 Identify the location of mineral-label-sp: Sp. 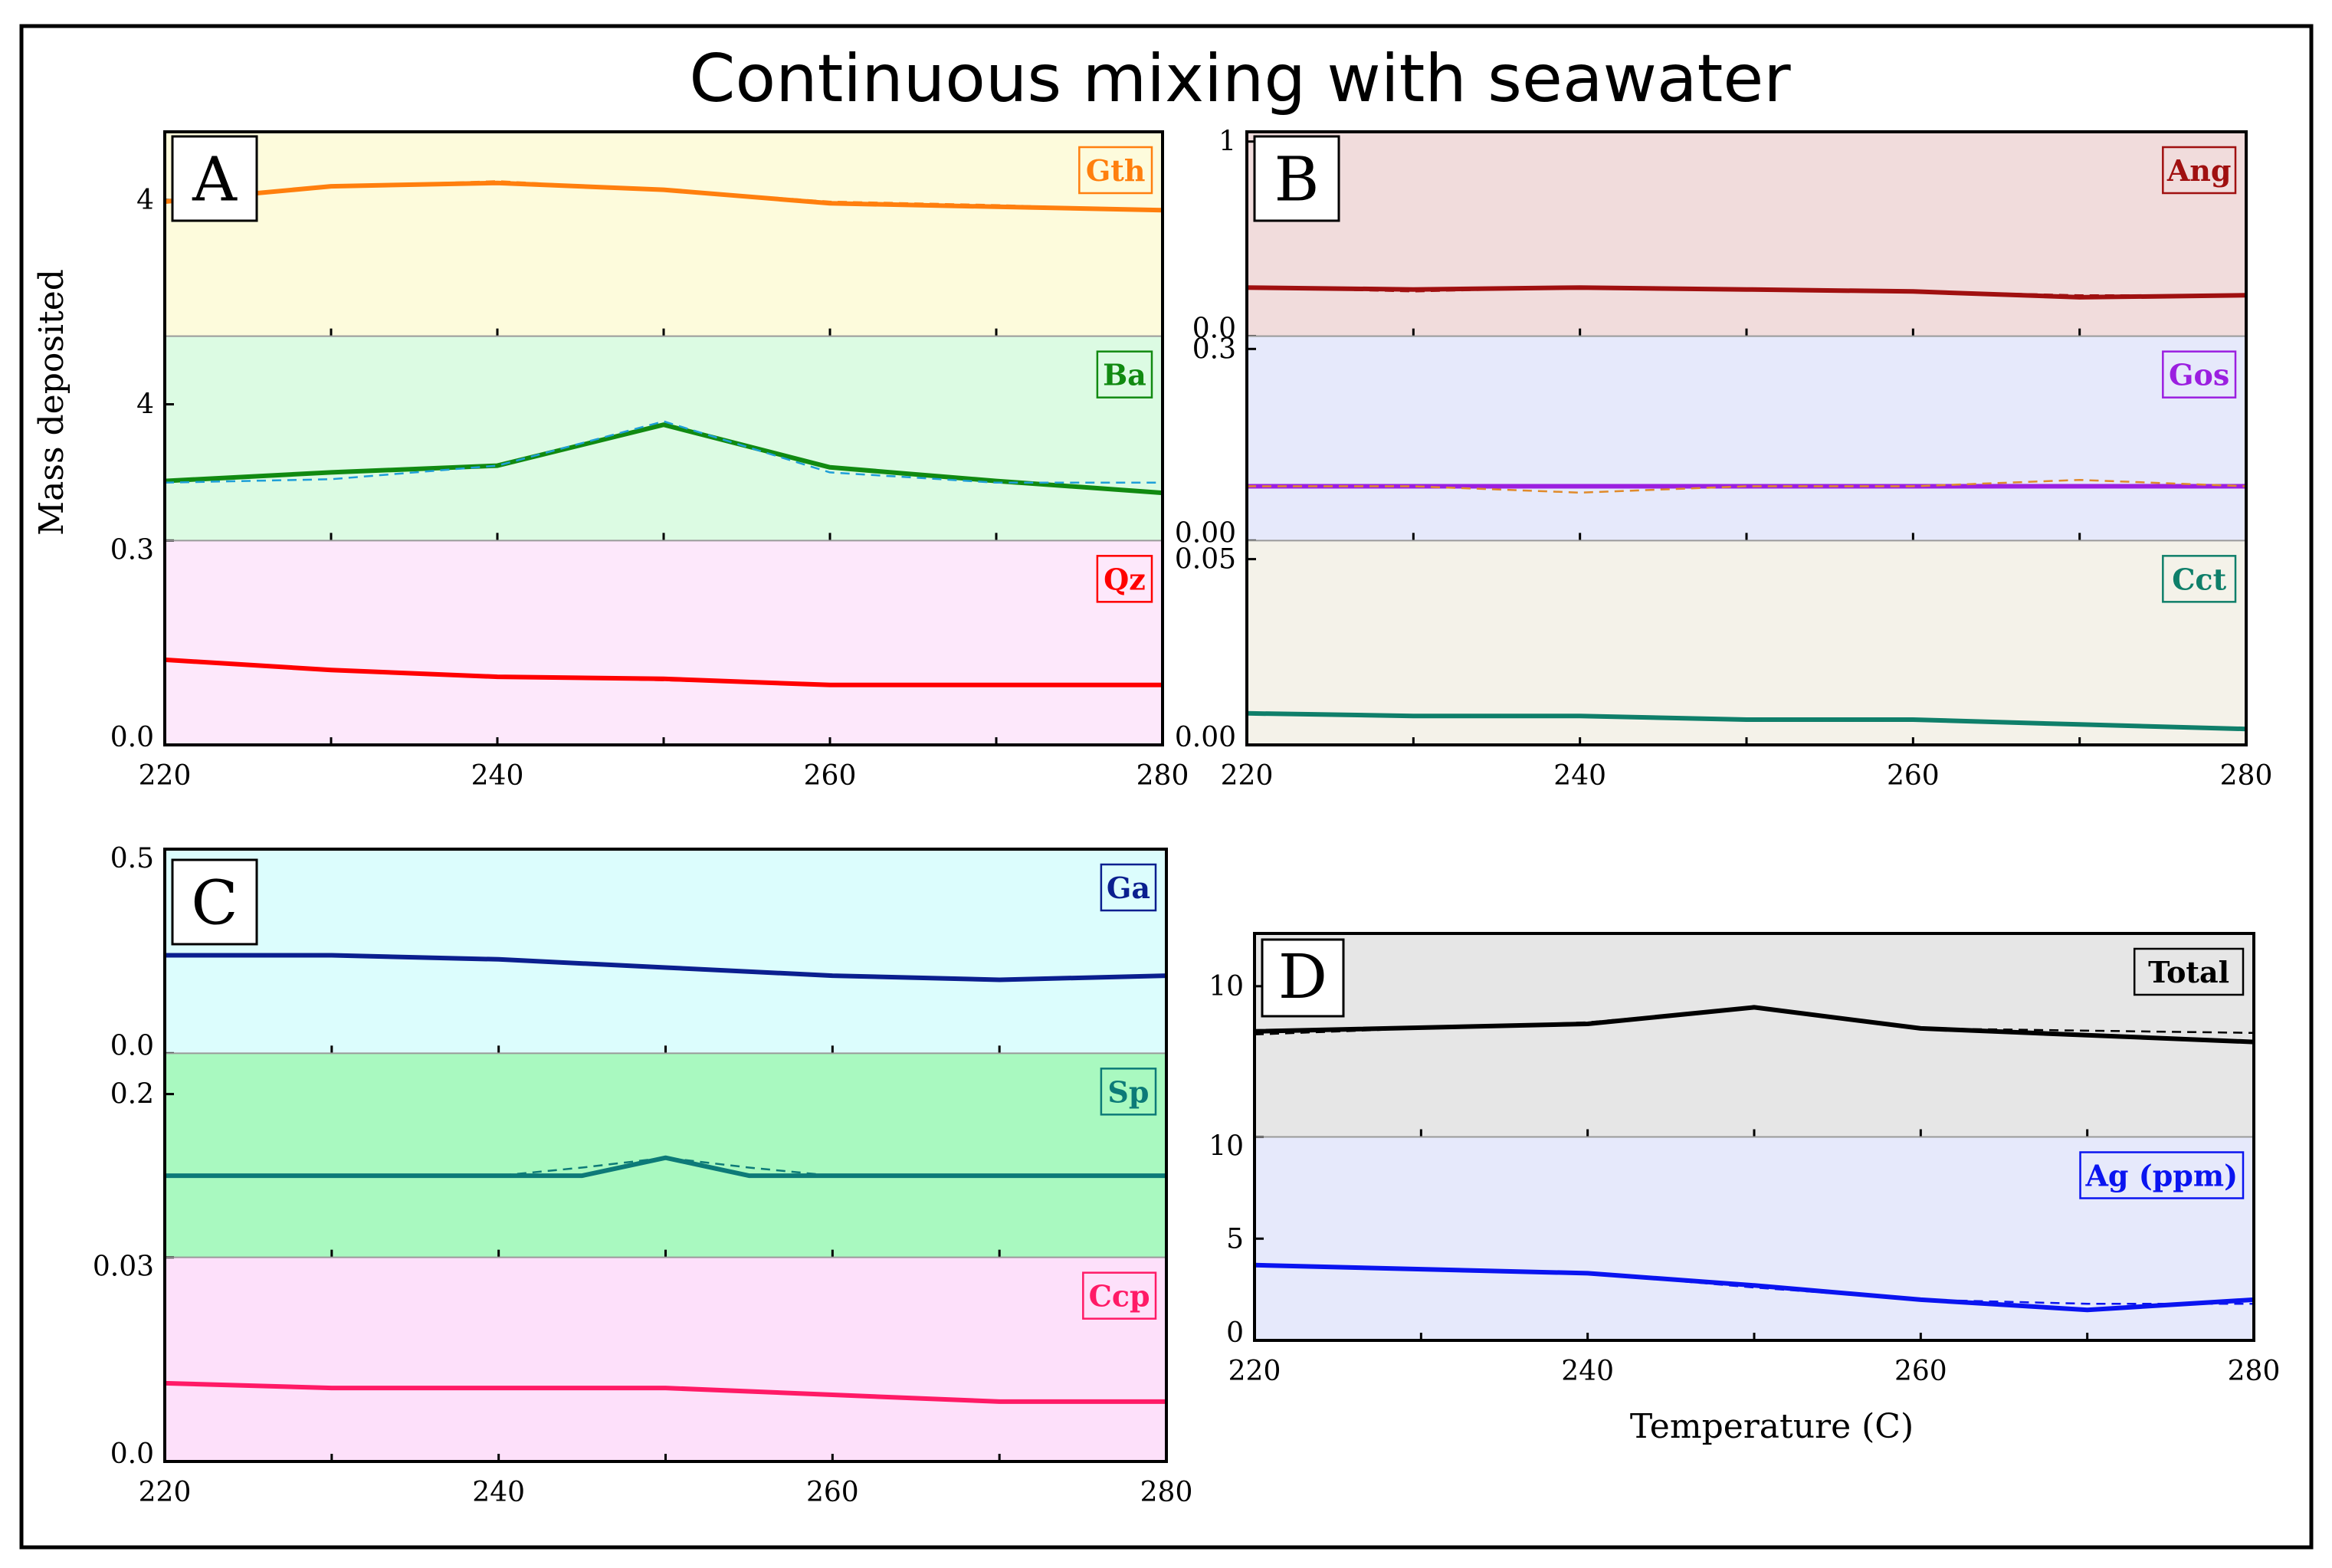
(1128, 1091).